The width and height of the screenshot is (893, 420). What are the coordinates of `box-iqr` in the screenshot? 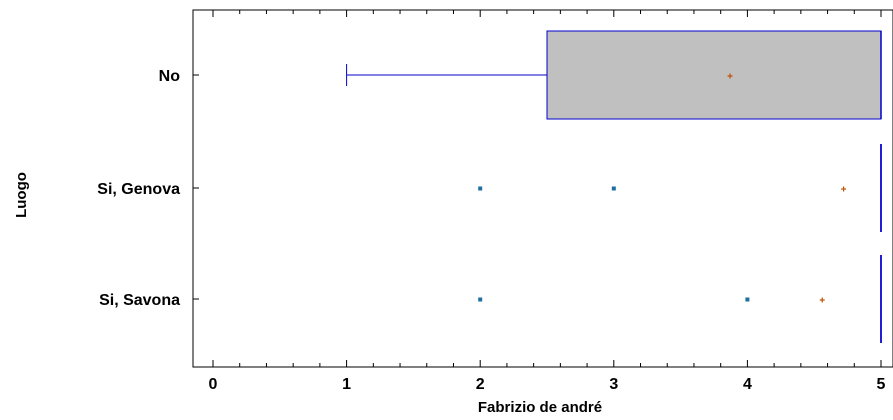 It's located at (714, 75).